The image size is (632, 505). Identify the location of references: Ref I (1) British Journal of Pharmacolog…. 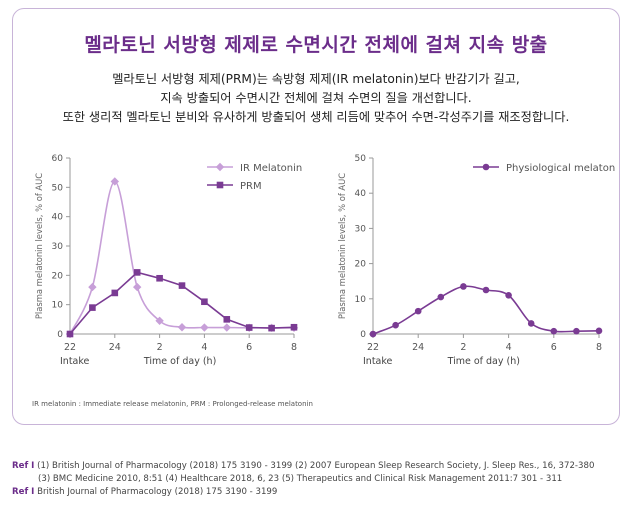
(303, 479).